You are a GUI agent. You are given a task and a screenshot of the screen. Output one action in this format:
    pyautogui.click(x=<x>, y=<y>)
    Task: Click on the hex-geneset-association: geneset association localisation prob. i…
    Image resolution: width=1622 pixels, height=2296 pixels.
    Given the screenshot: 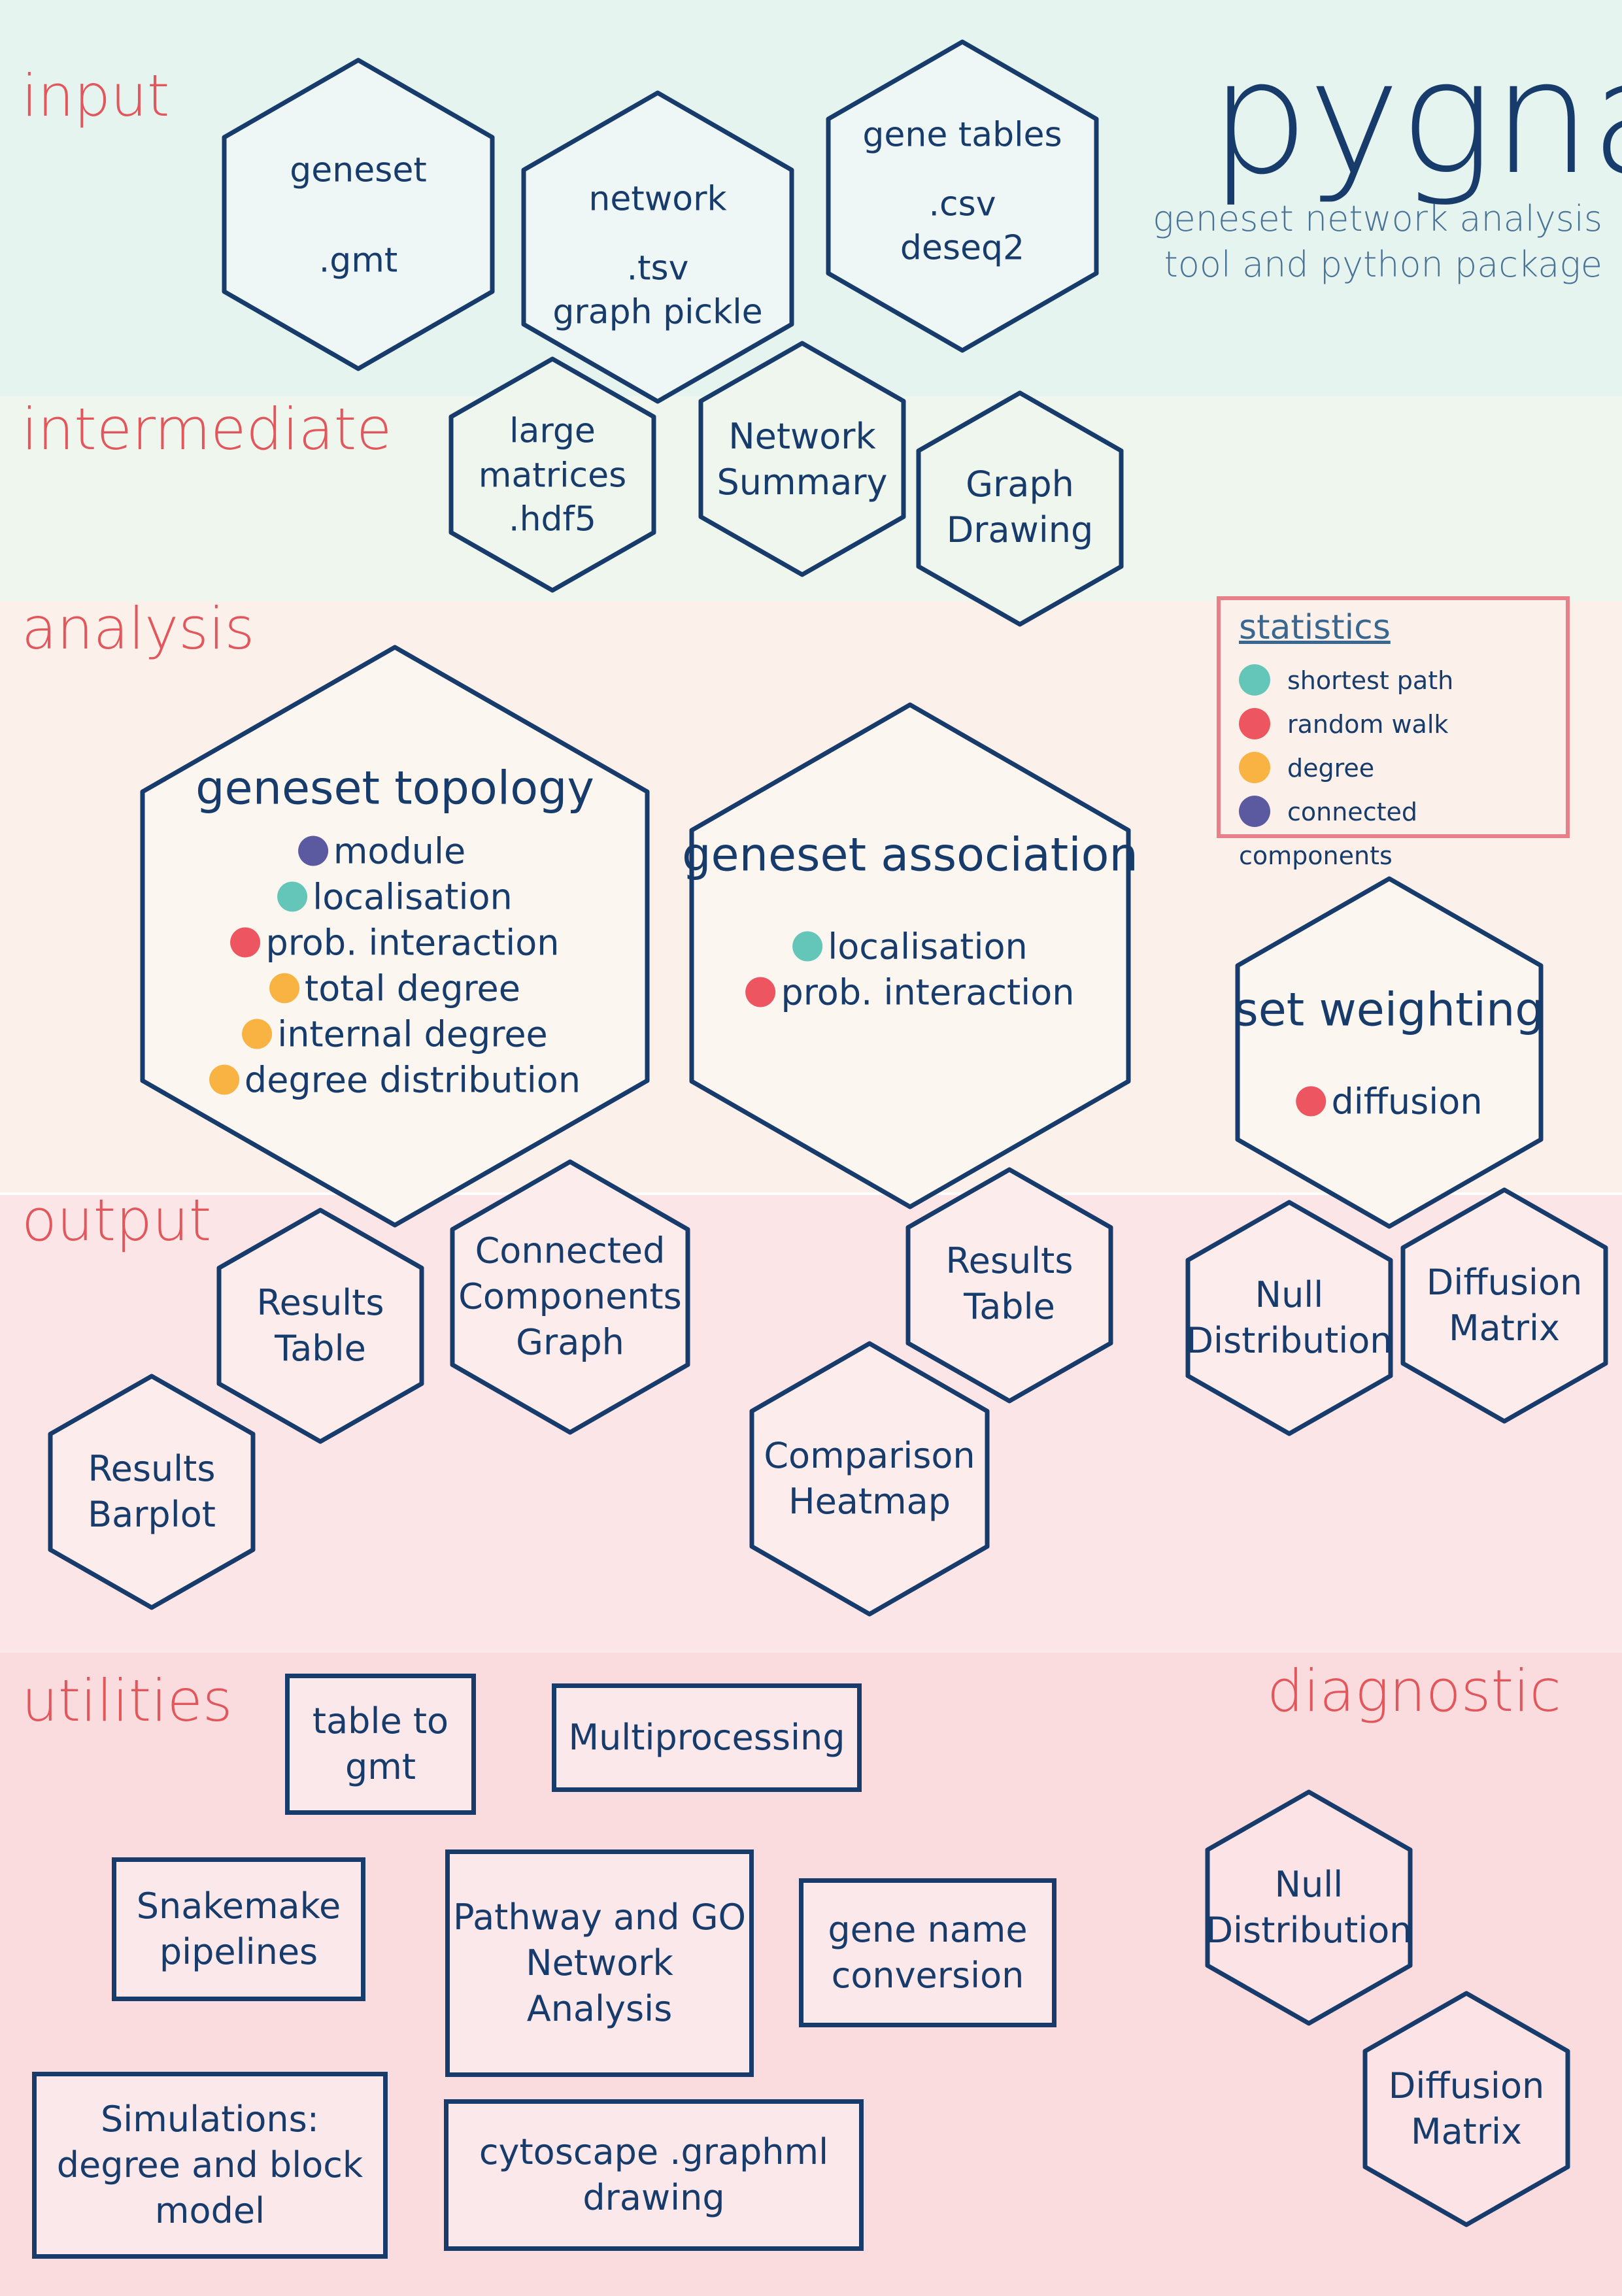 What is the action you would take?
    pyautogui.click(x=910, y=921)
    